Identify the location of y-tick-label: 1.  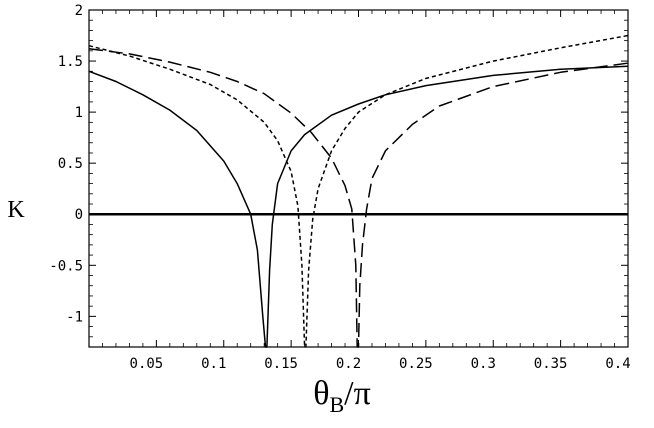
(79, 113).